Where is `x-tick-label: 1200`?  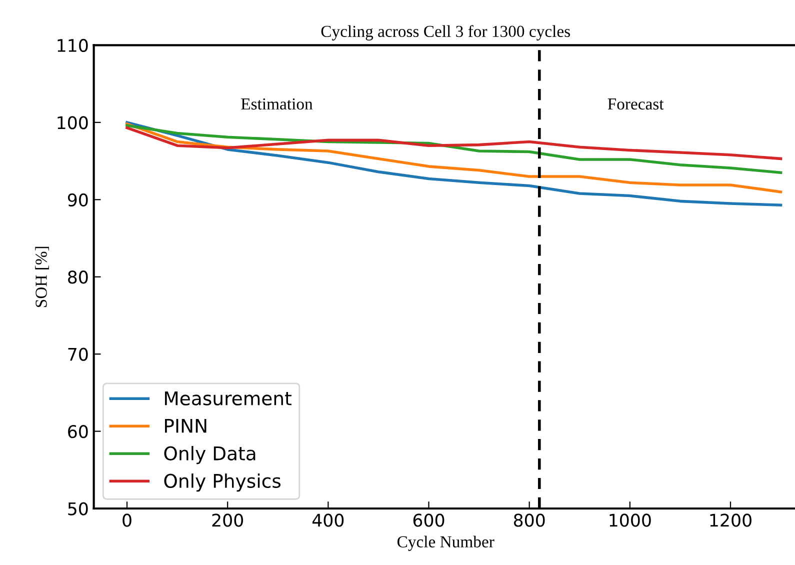
x-tick-label: 1200 is located at coordinates (731, 520).